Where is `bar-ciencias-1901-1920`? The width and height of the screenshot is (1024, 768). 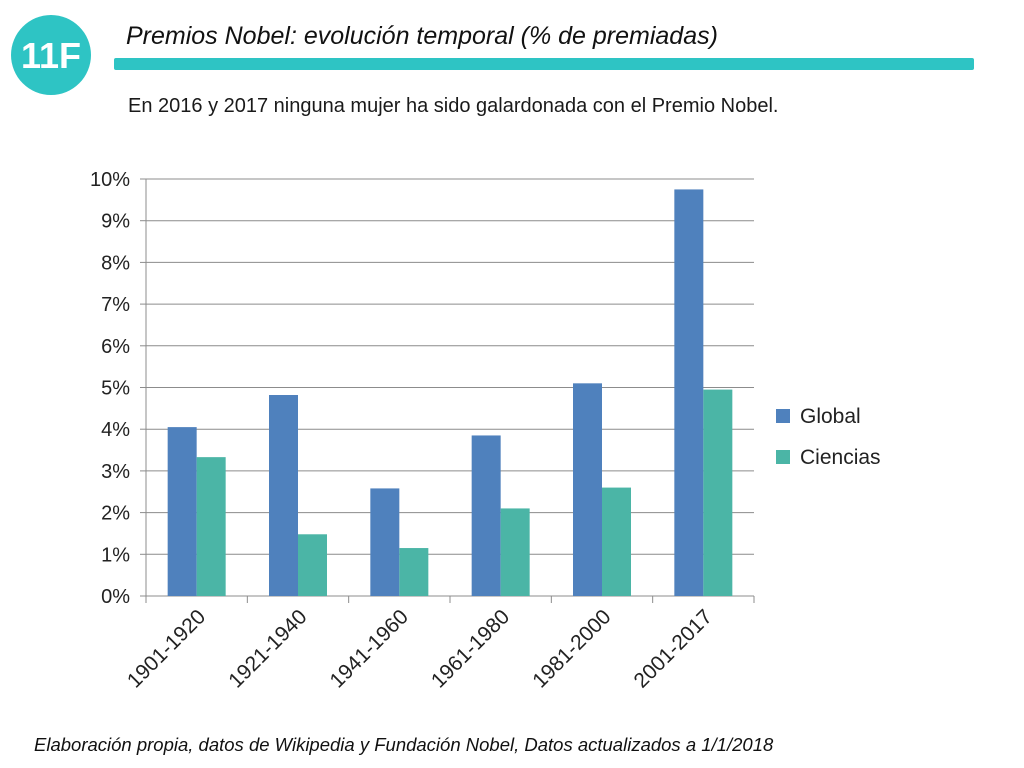 bar-ciencias-1901-1920 is located at coordinates (211, 526).